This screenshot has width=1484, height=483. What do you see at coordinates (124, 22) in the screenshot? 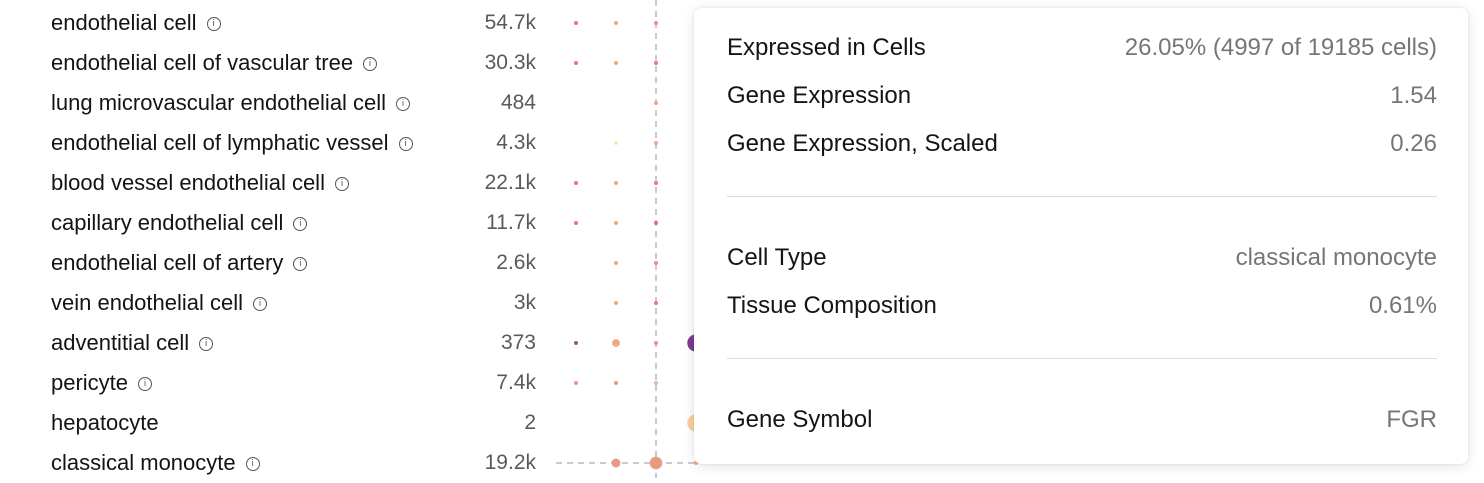
I see `cell-type-name: endothelial cell` at bounding box center [124, 22].